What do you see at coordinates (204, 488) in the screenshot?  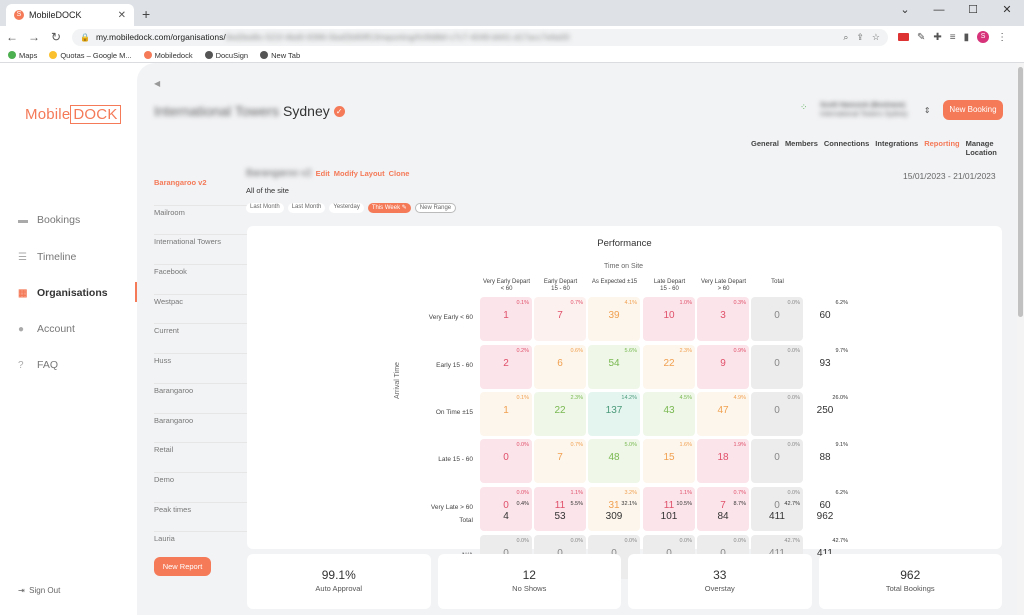 I see `report-item: Demo` at bounding box center [204, 488].